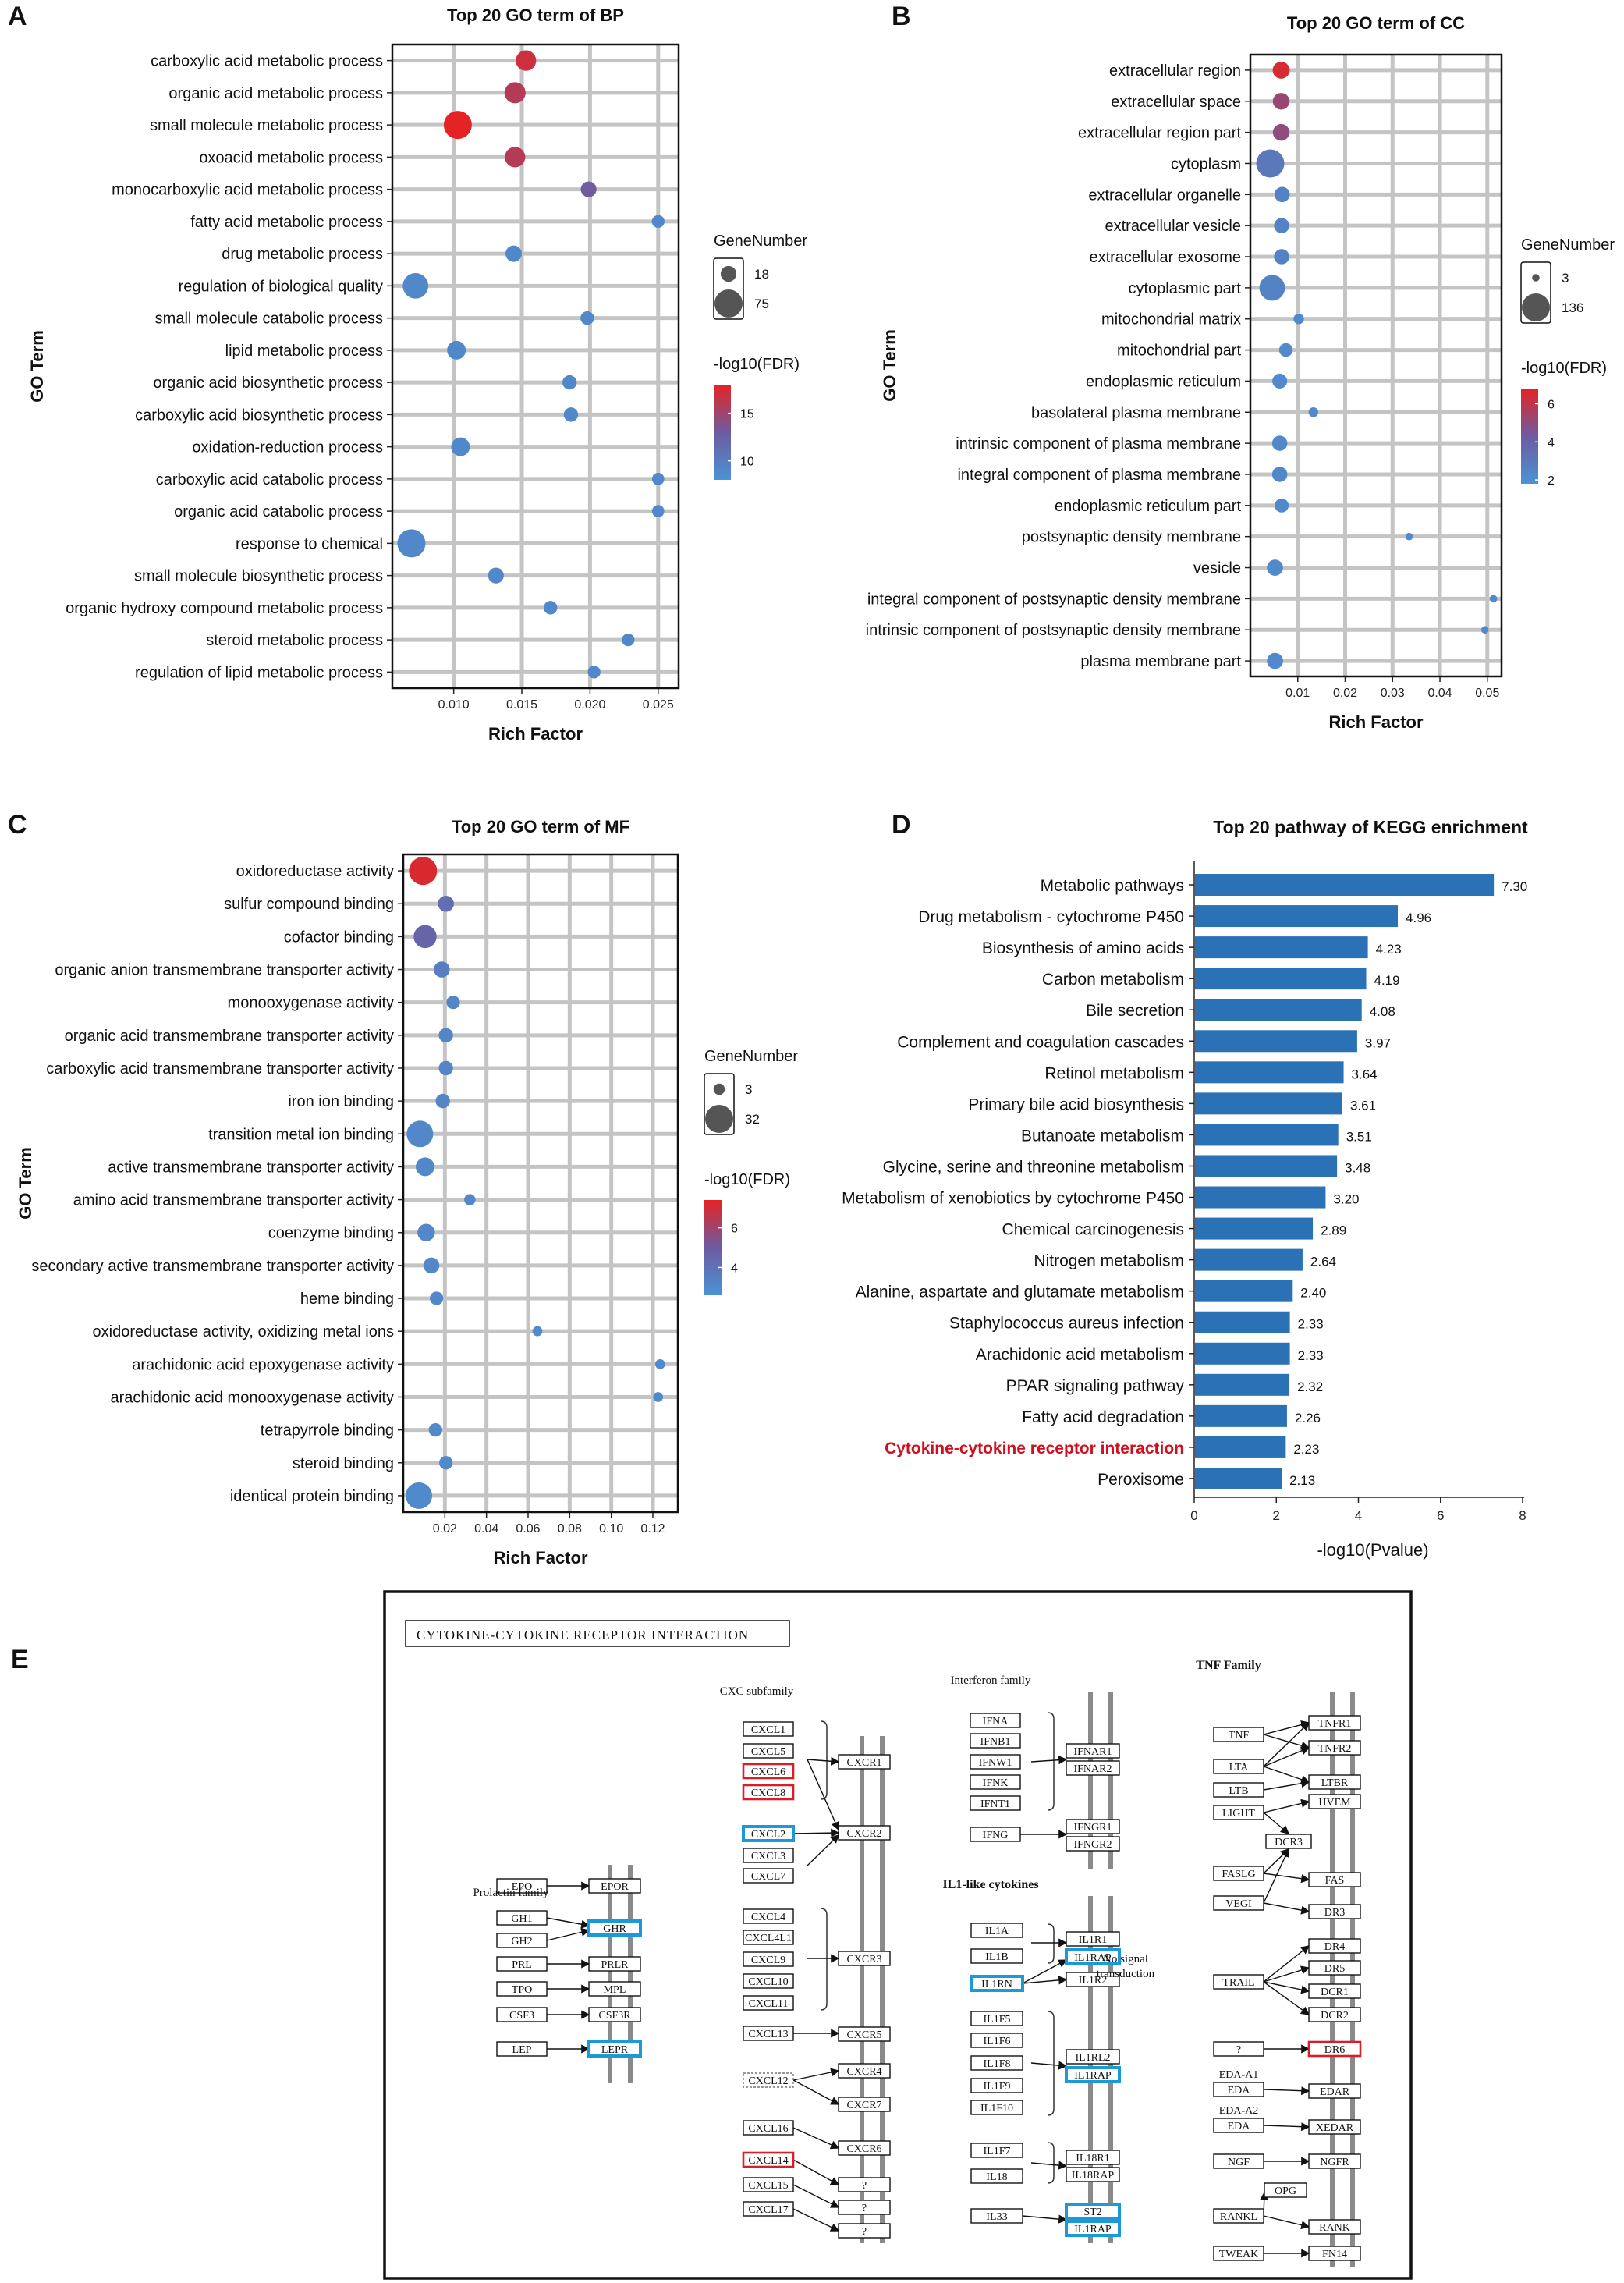 This screenshot has width=1624, height=2283. Describe the element at coordinates (1165, 257) in the screenshot. I see `go-term-label: extracellular exosome` at that location.